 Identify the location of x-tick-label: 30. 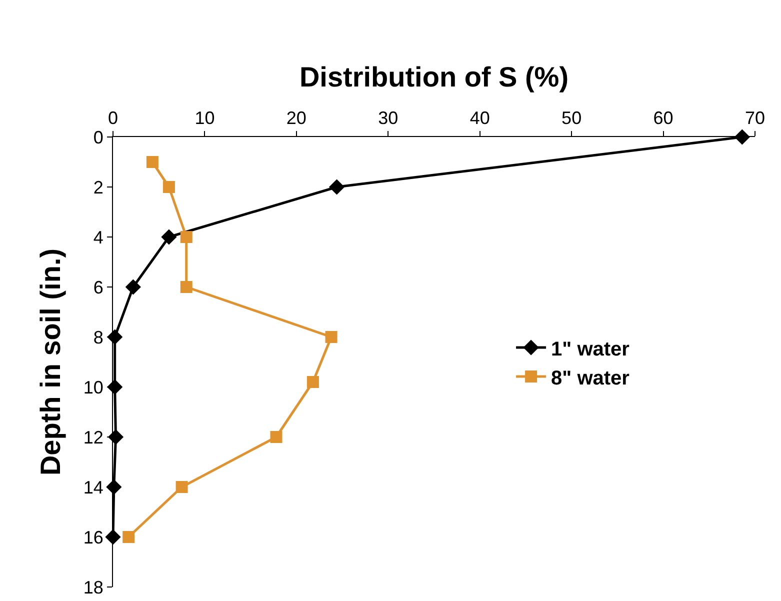
(388, 118).